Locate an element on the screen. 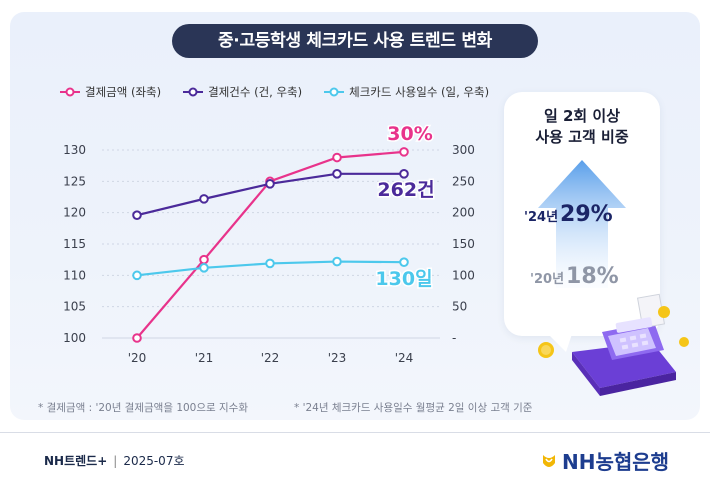 The width and height of the screenshot is (710, 478). stat-2024-label: '24년 is located at coordinates (541, 217).